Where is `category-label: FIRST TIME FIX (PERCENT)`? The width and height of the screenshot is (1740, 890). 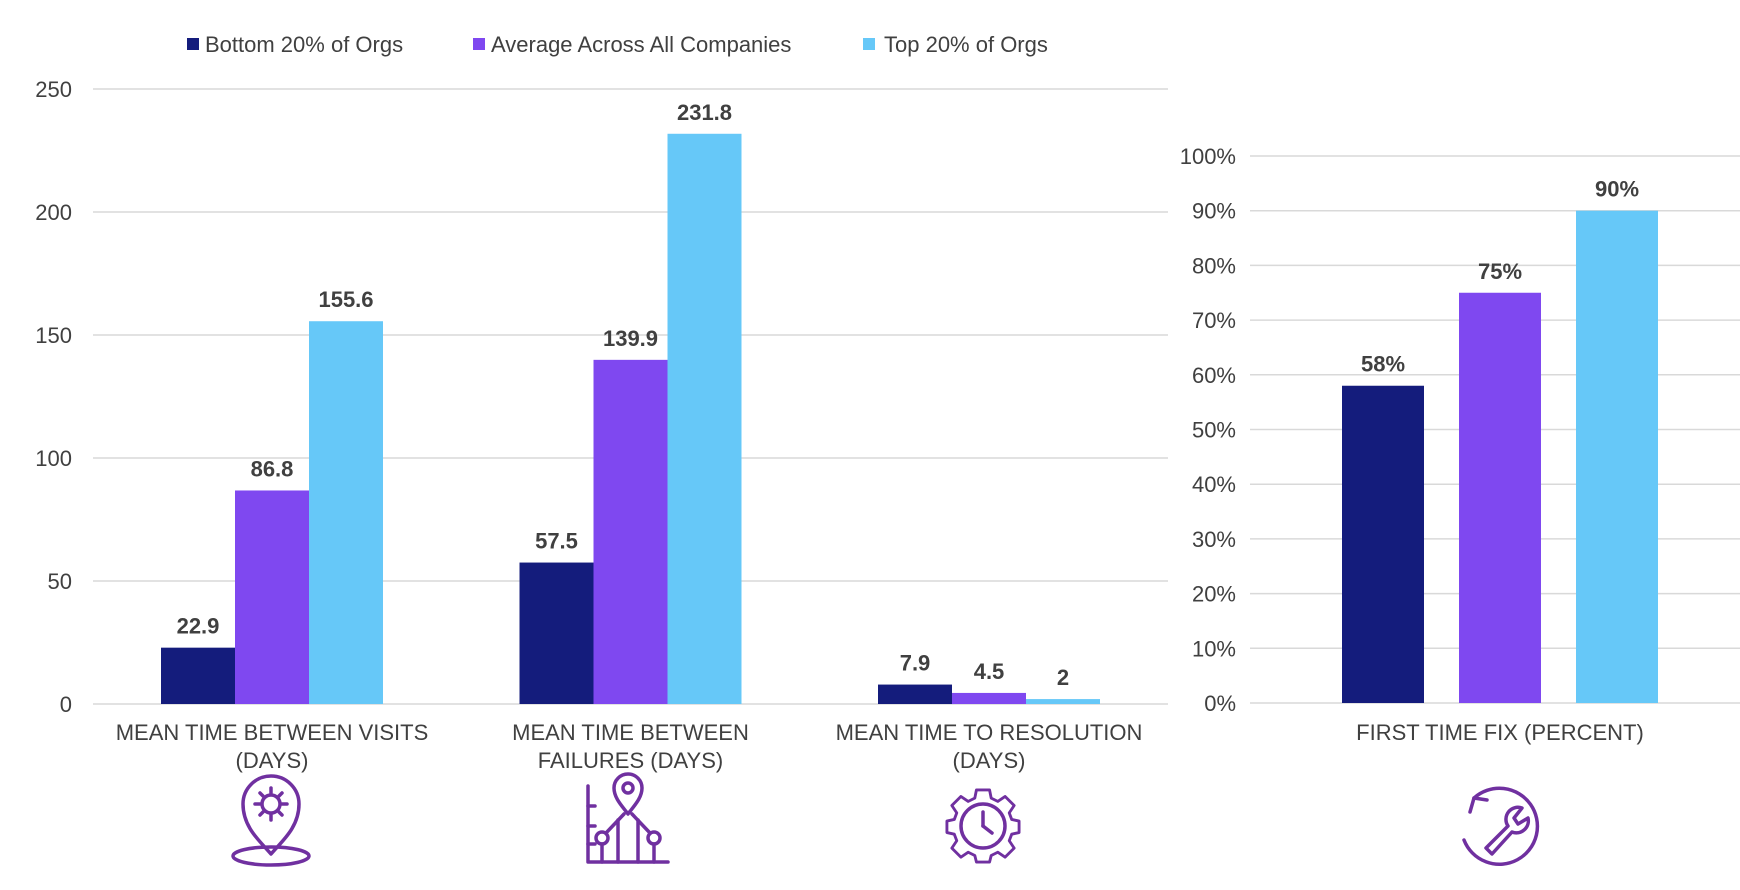 category-label: FIRST TIME FIX (PERCENT) is located at coordinates (1500, 732).